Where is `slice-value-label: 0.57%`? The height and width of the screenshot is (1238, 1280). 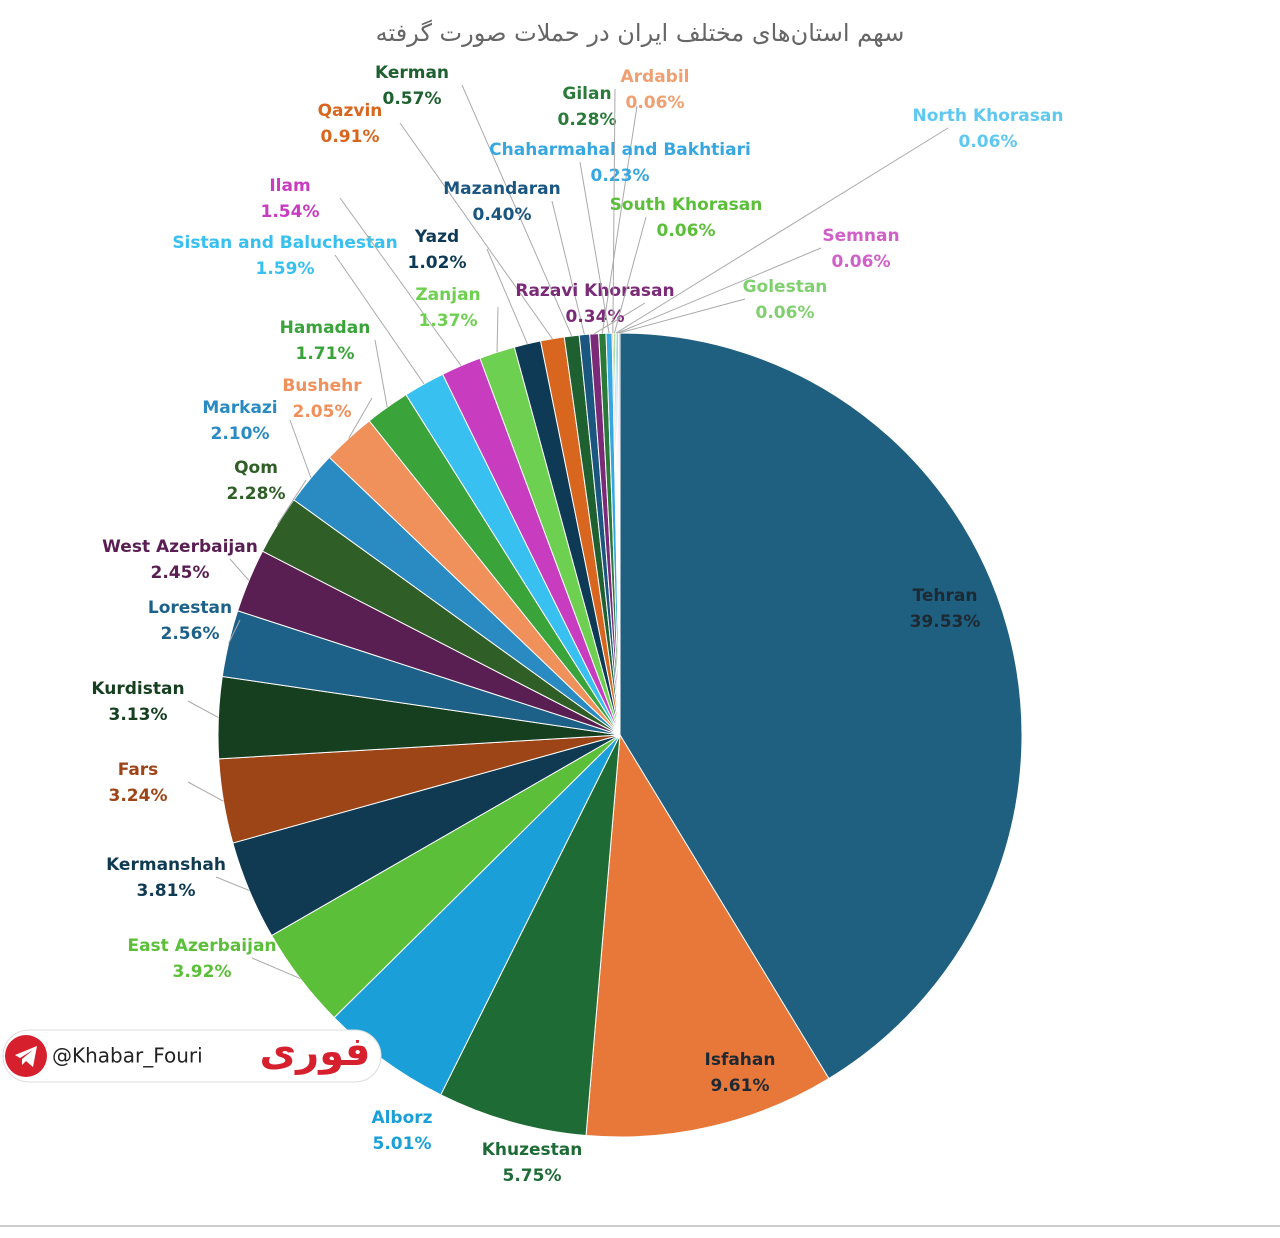 slice-value-label: 0.57% is located at coordinates (412, 99).